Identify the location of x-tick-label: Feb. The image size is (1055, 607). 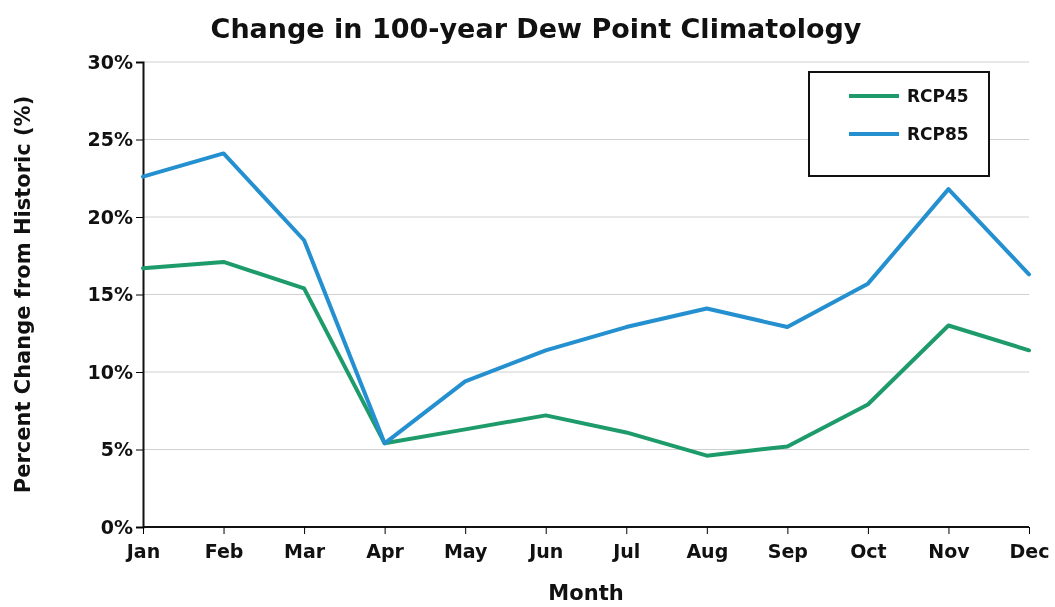
(224, 550).